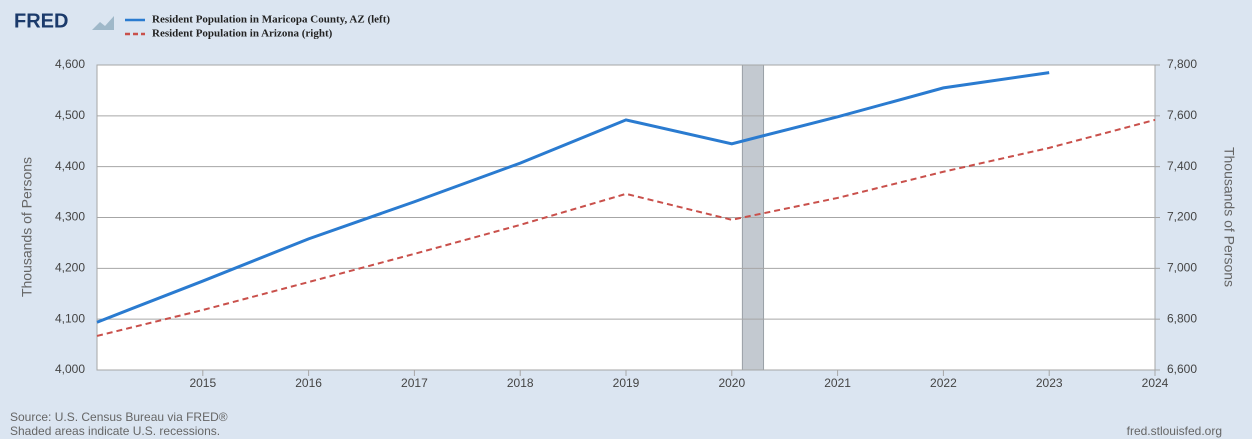 The image size is (1252, 439). What do you see at coordinates (1229, 217) in the screenshot?
I see `y2-axis-label: Thousands of Persons` at bounding box center [1229, 217].